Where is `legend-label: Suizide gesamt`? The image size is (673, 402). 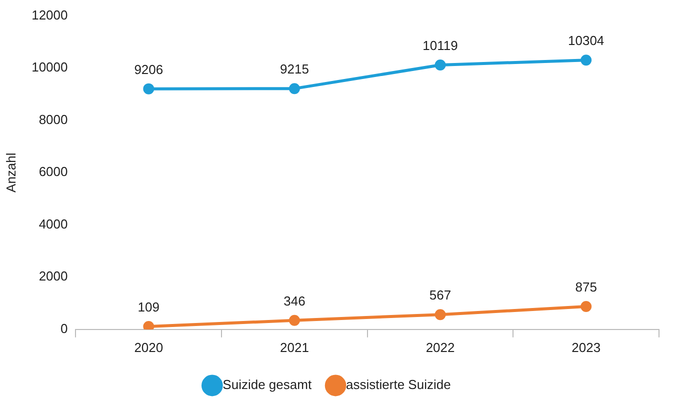
legend-label: Suizide gesamt is located at coordinates (267, 384).